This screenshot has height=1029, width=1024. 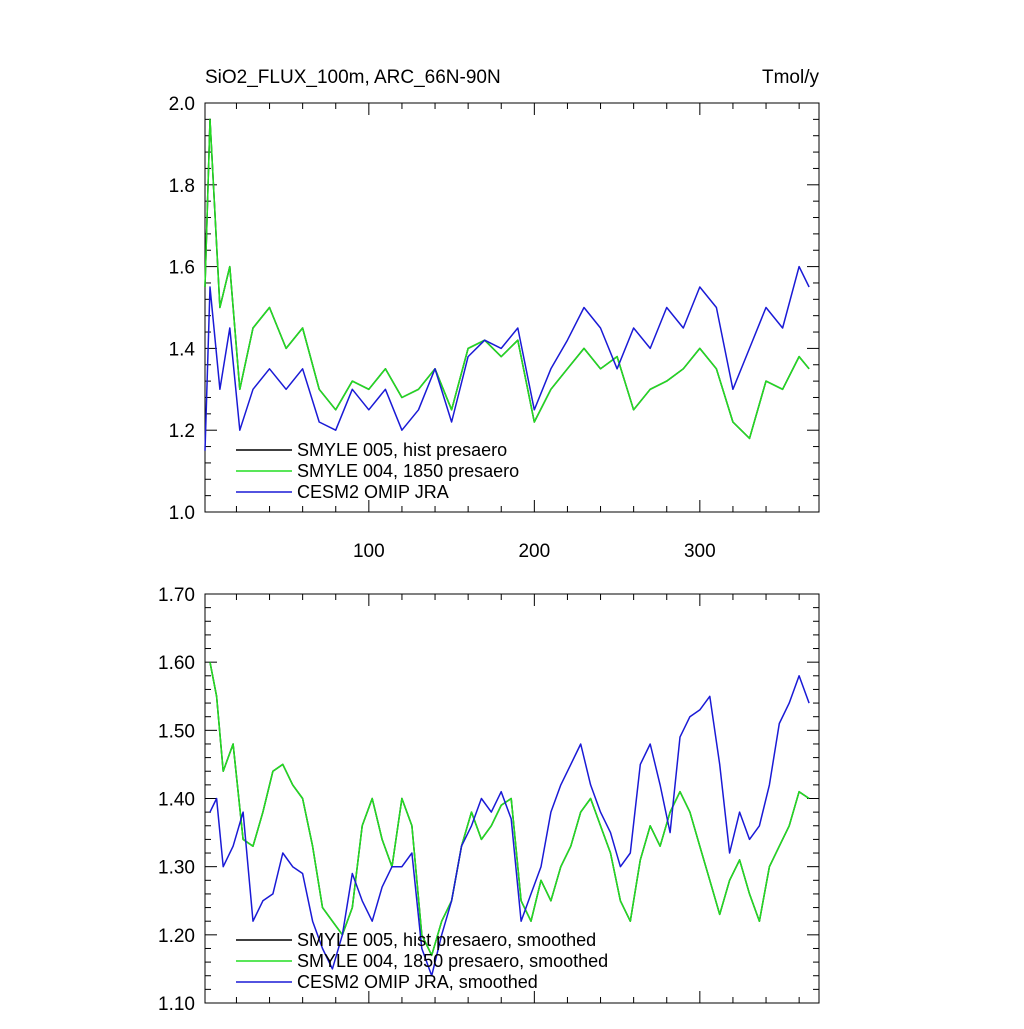 I want to click on x-tick-label: 300, so click(x=700, y=551).